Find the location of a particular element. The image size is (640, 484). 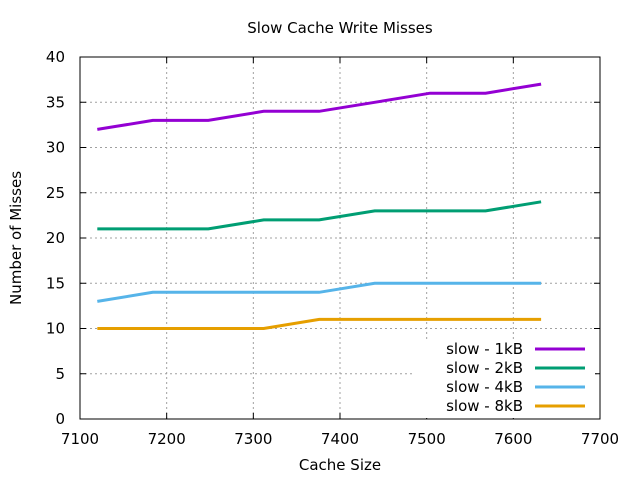

x-tick-label: 7500 is located at coordinates (427, 439).